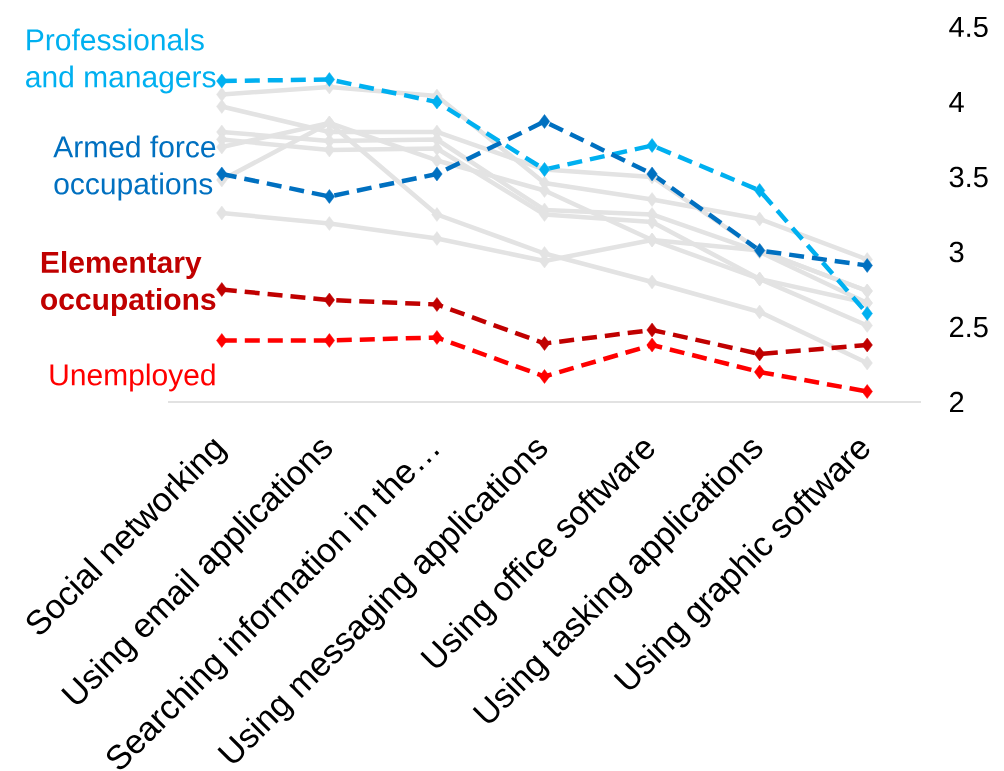  Describe the element at coordinates (128, 283) in the screenshot. I see `series-label: Elementary occupations` at that location.